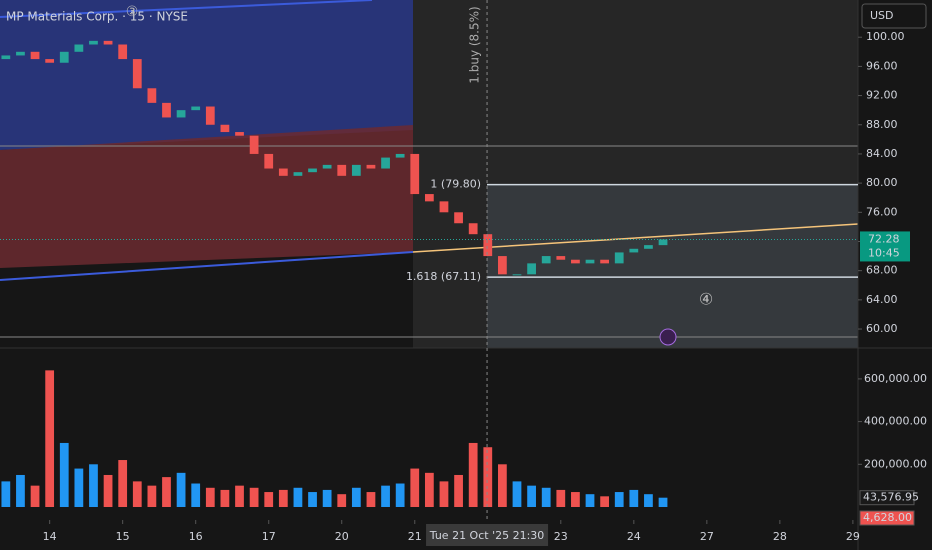 This screenshot has height=550, width=932. What do you see at coordinates (895, 421) in the screenshot?
I see `y-tick-label: 400,000.00` at bounding box center [895, 421].